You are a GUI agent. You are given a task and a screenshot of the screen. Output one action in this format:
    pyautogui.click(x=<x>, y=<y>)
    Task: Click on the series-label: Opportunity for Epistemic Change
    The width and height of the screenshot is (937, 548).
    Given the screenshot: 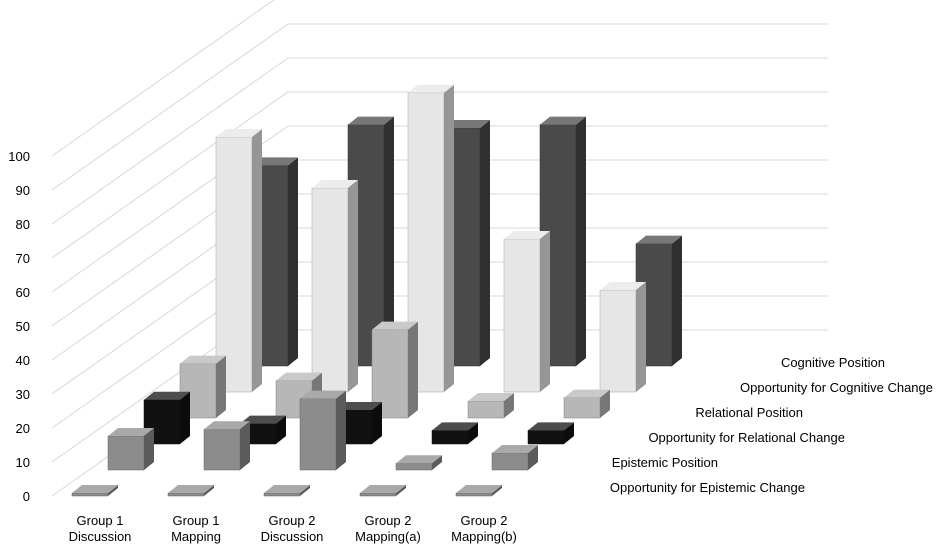 What is the action you would take?
    pyautogui.click(x=707, y=487)
    